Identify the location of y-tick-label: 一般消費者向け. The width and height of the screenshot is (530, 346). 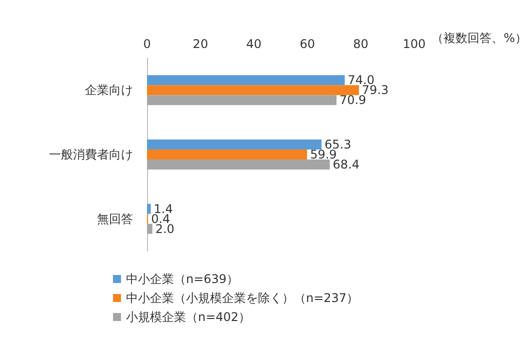
(91, 155).